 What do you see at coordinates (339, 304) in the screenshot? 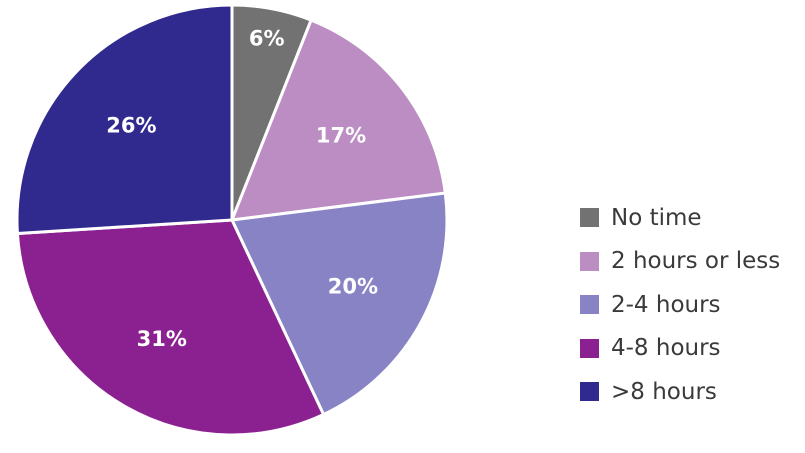
I see `pie-slice-2-4-hours` at bounding box center [339, 304].